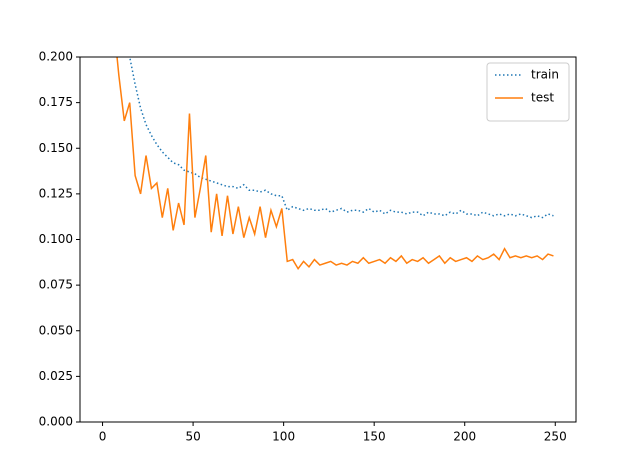 This screenshot has height=475, width=640. Describe the element at coordinates (528, 92) in the screenshot. I see `legend-box` at that location.